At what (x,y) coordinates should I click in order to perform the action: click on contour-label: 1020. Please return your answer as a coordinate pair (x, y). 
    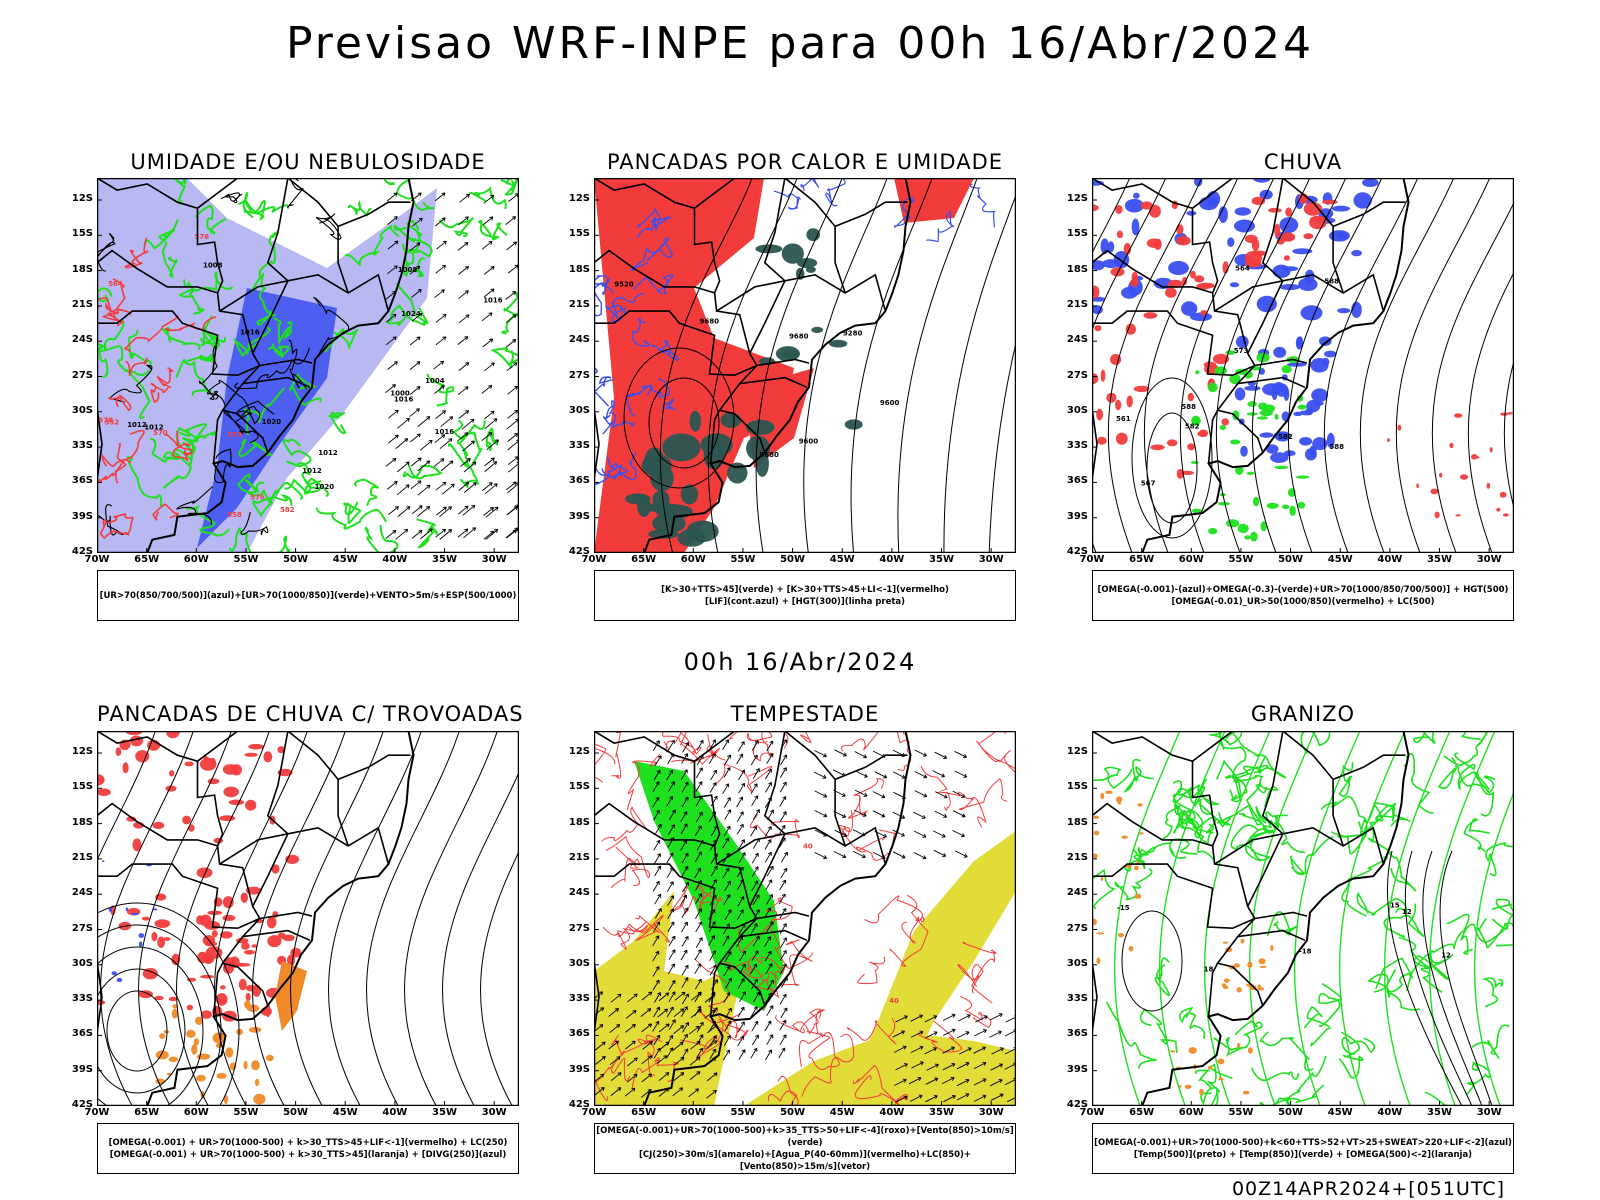
    Looking at the image, I should click on (325, 487).